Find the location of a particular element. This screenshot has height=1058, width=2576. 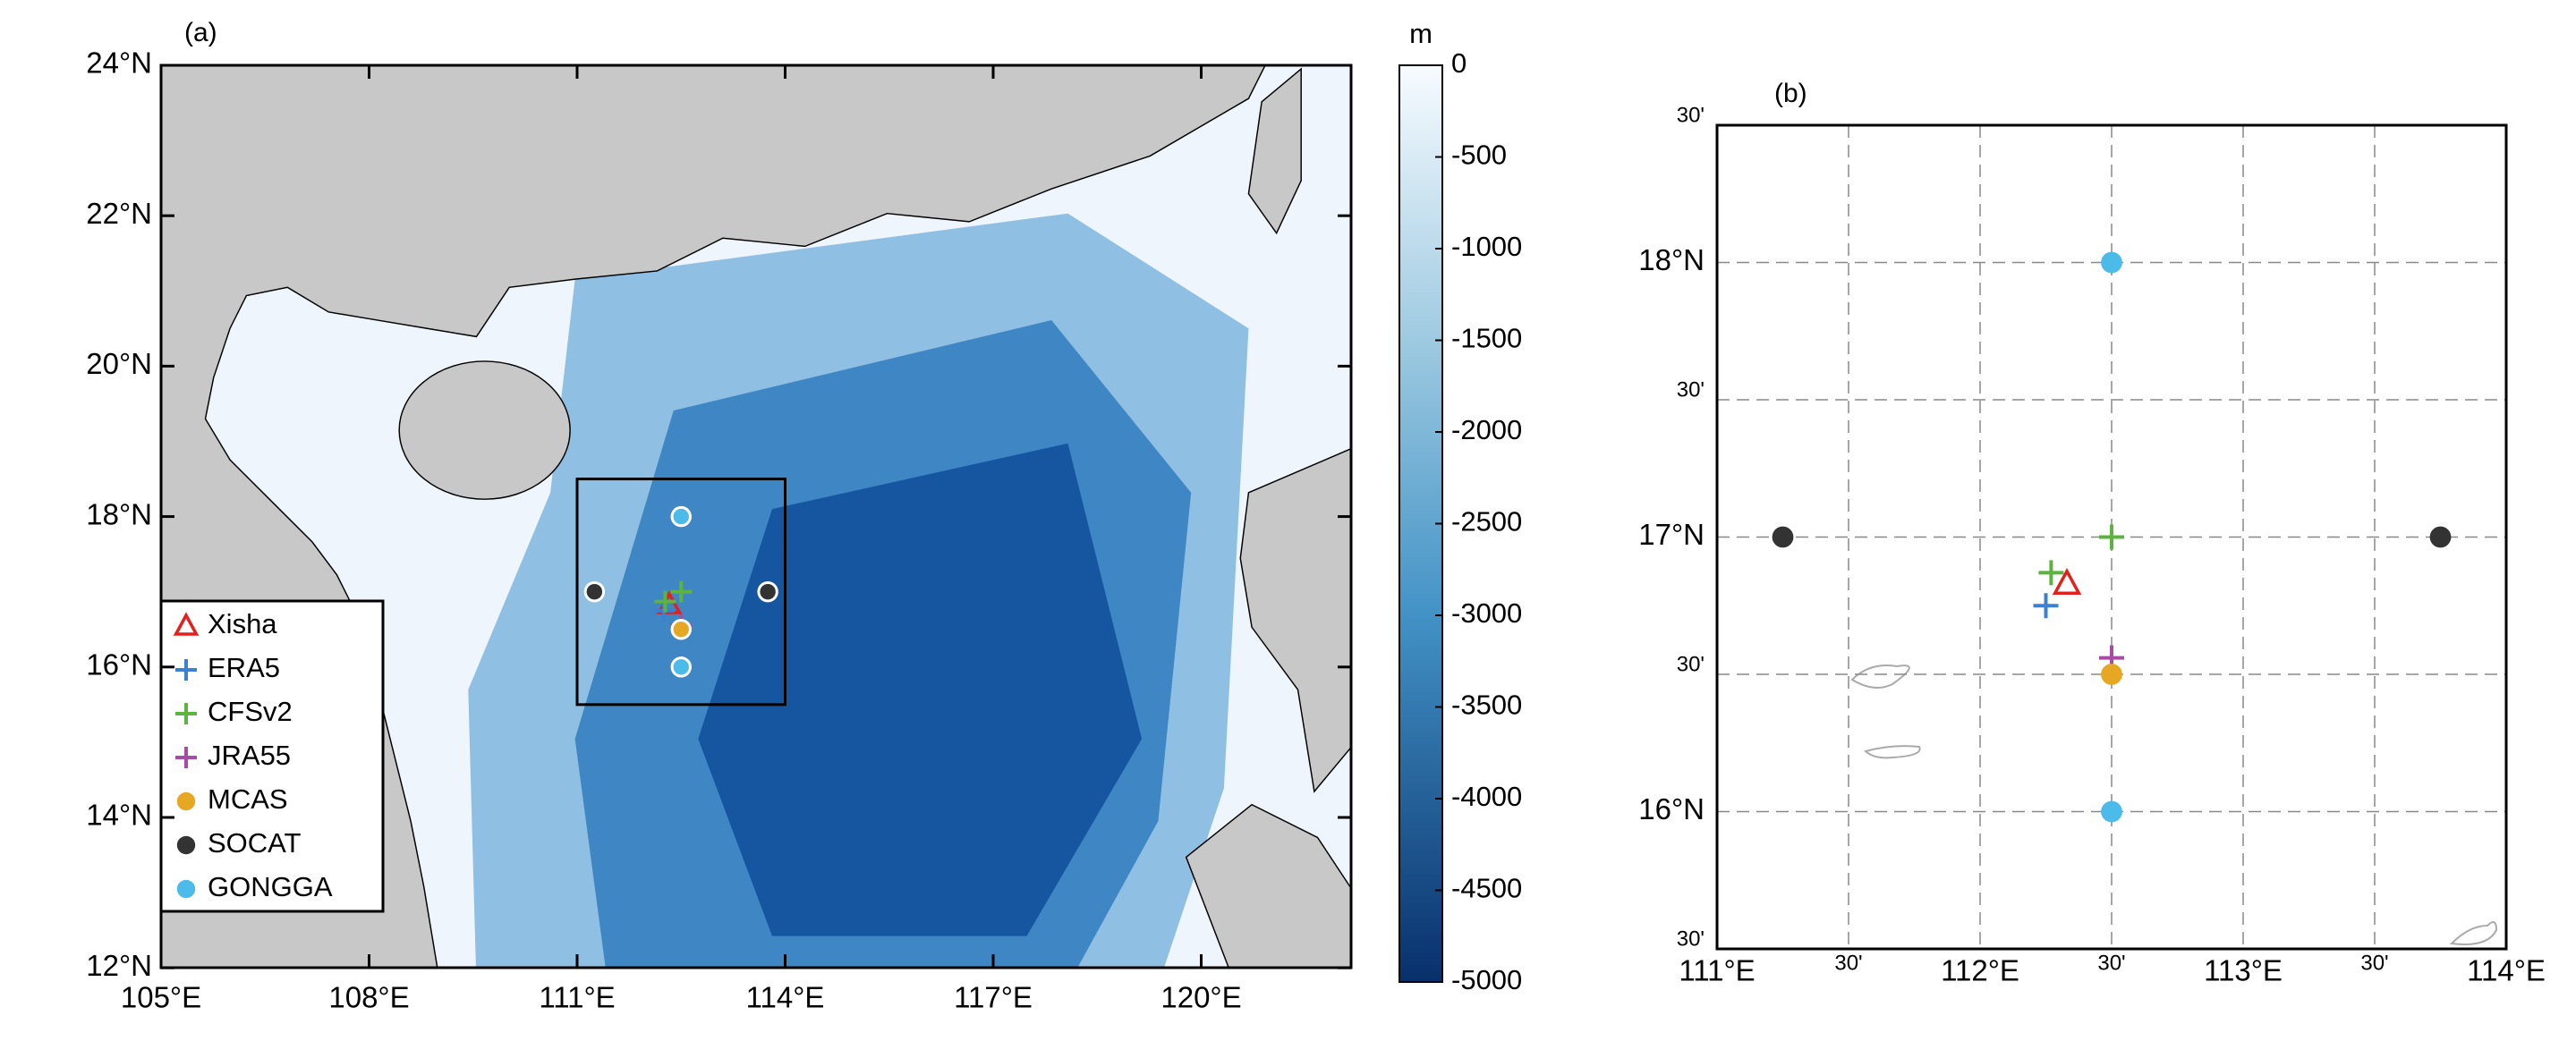

legend-label: GONGGA is located at coordinates (270, 886).